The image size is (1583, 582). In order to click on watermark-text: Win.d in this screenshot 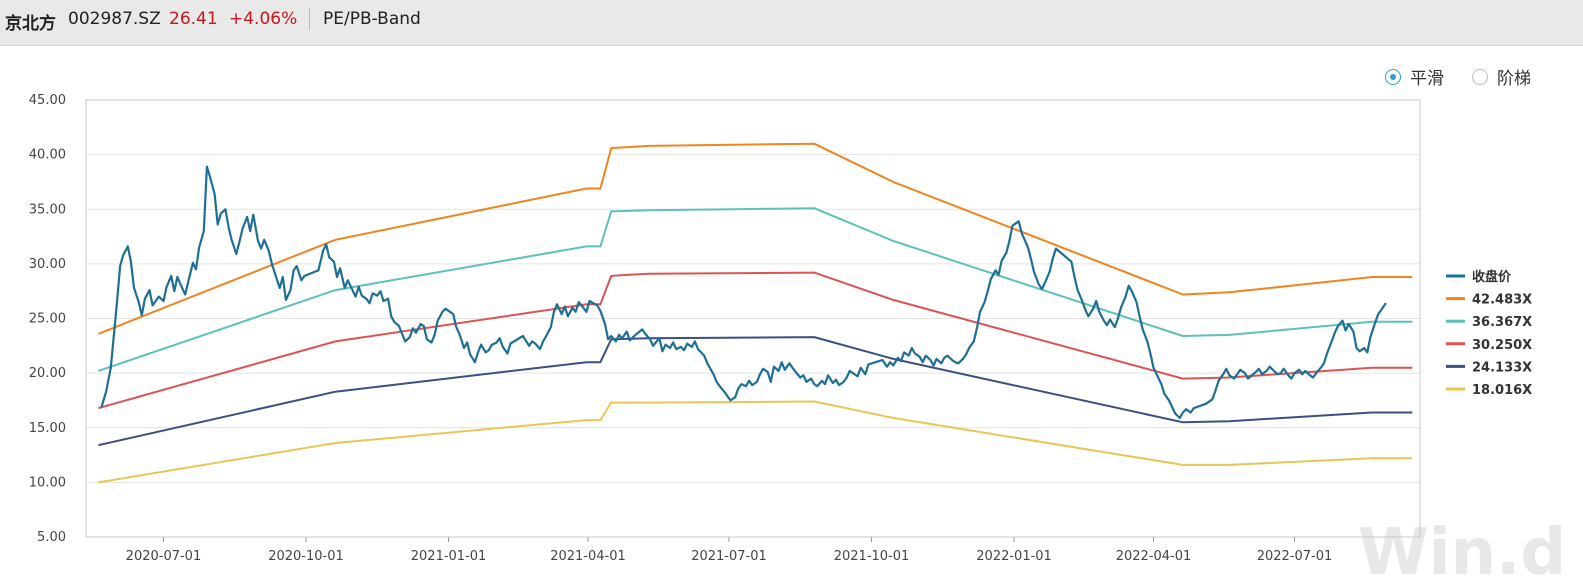, I will do `click(1462, 549)`.